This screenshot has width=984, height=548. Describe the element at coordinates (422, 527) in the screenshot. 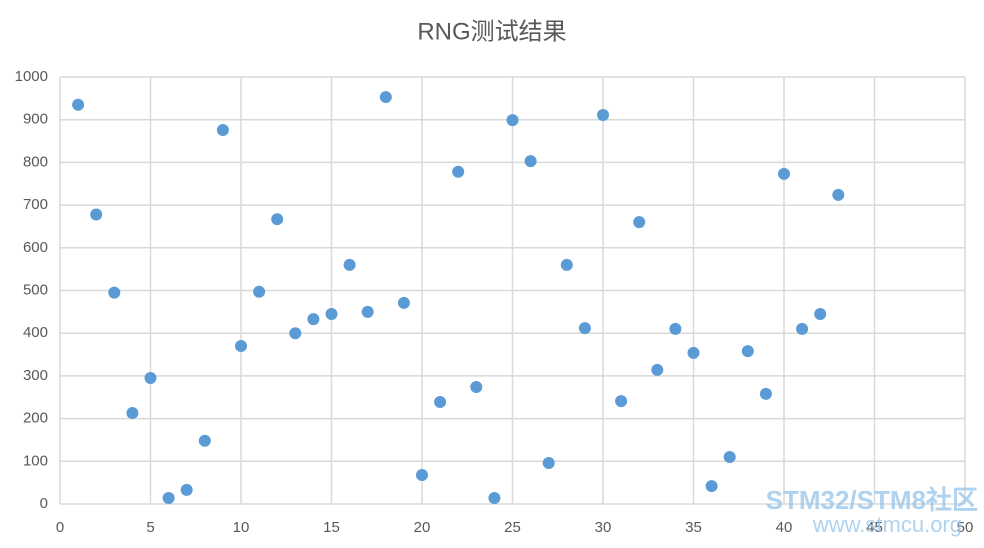

I see `x-tick-label: 20` at that location.